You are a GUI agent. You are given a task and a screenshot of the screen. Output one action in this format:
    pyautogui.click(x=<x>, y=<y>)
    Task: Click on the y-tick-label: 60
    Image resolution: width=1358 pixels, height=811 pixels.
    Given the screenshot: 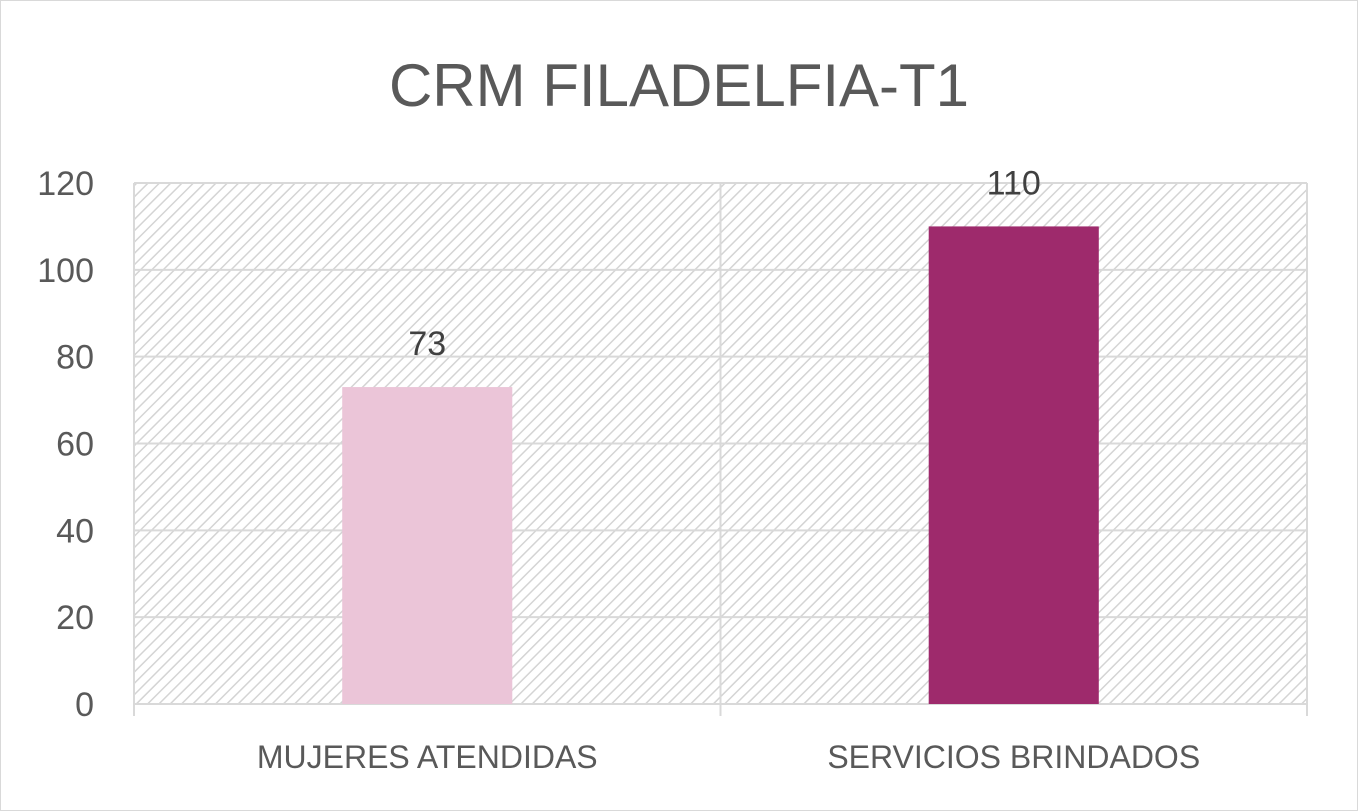 What is the action you would take?
    pyautogui.click(x=75, y=445)
    